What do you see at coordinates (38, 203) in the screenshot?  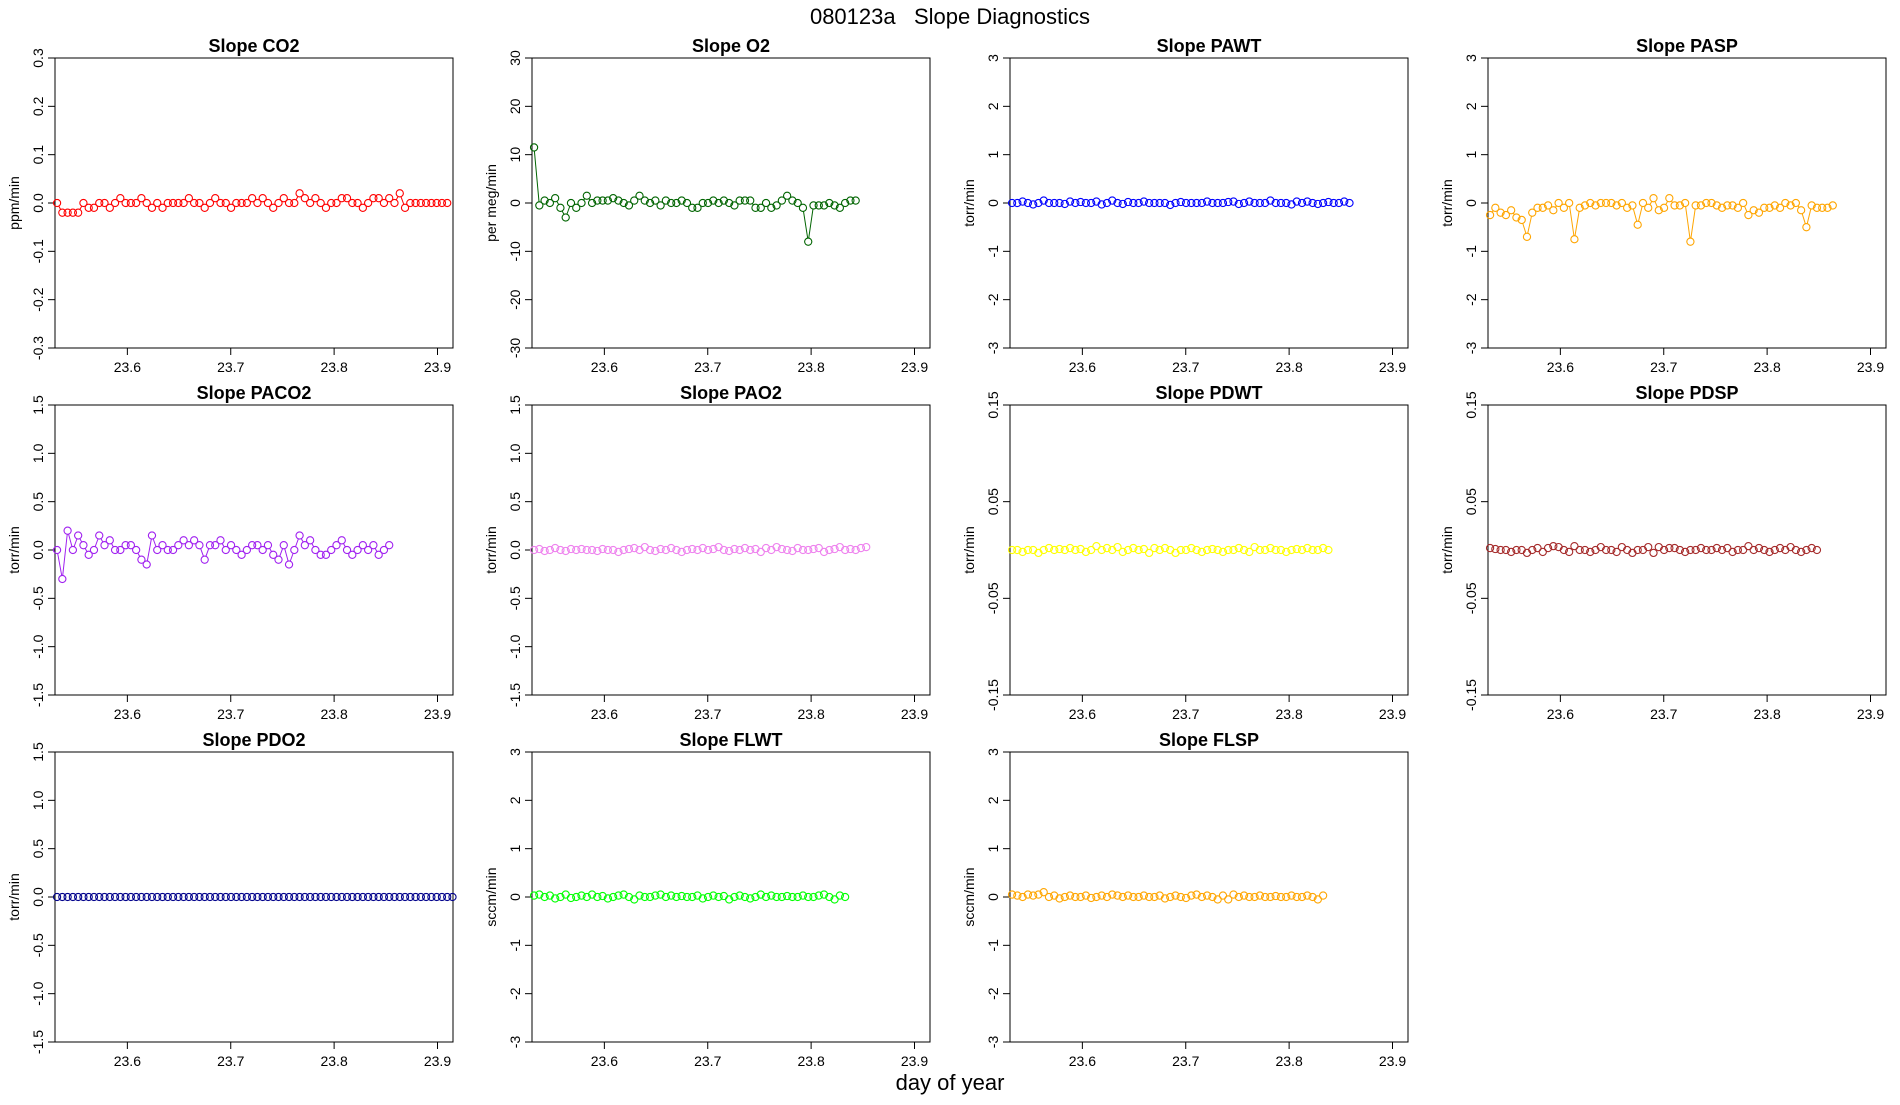 I see `y-tick-label: 0.0` at bounding box center [38, 203].